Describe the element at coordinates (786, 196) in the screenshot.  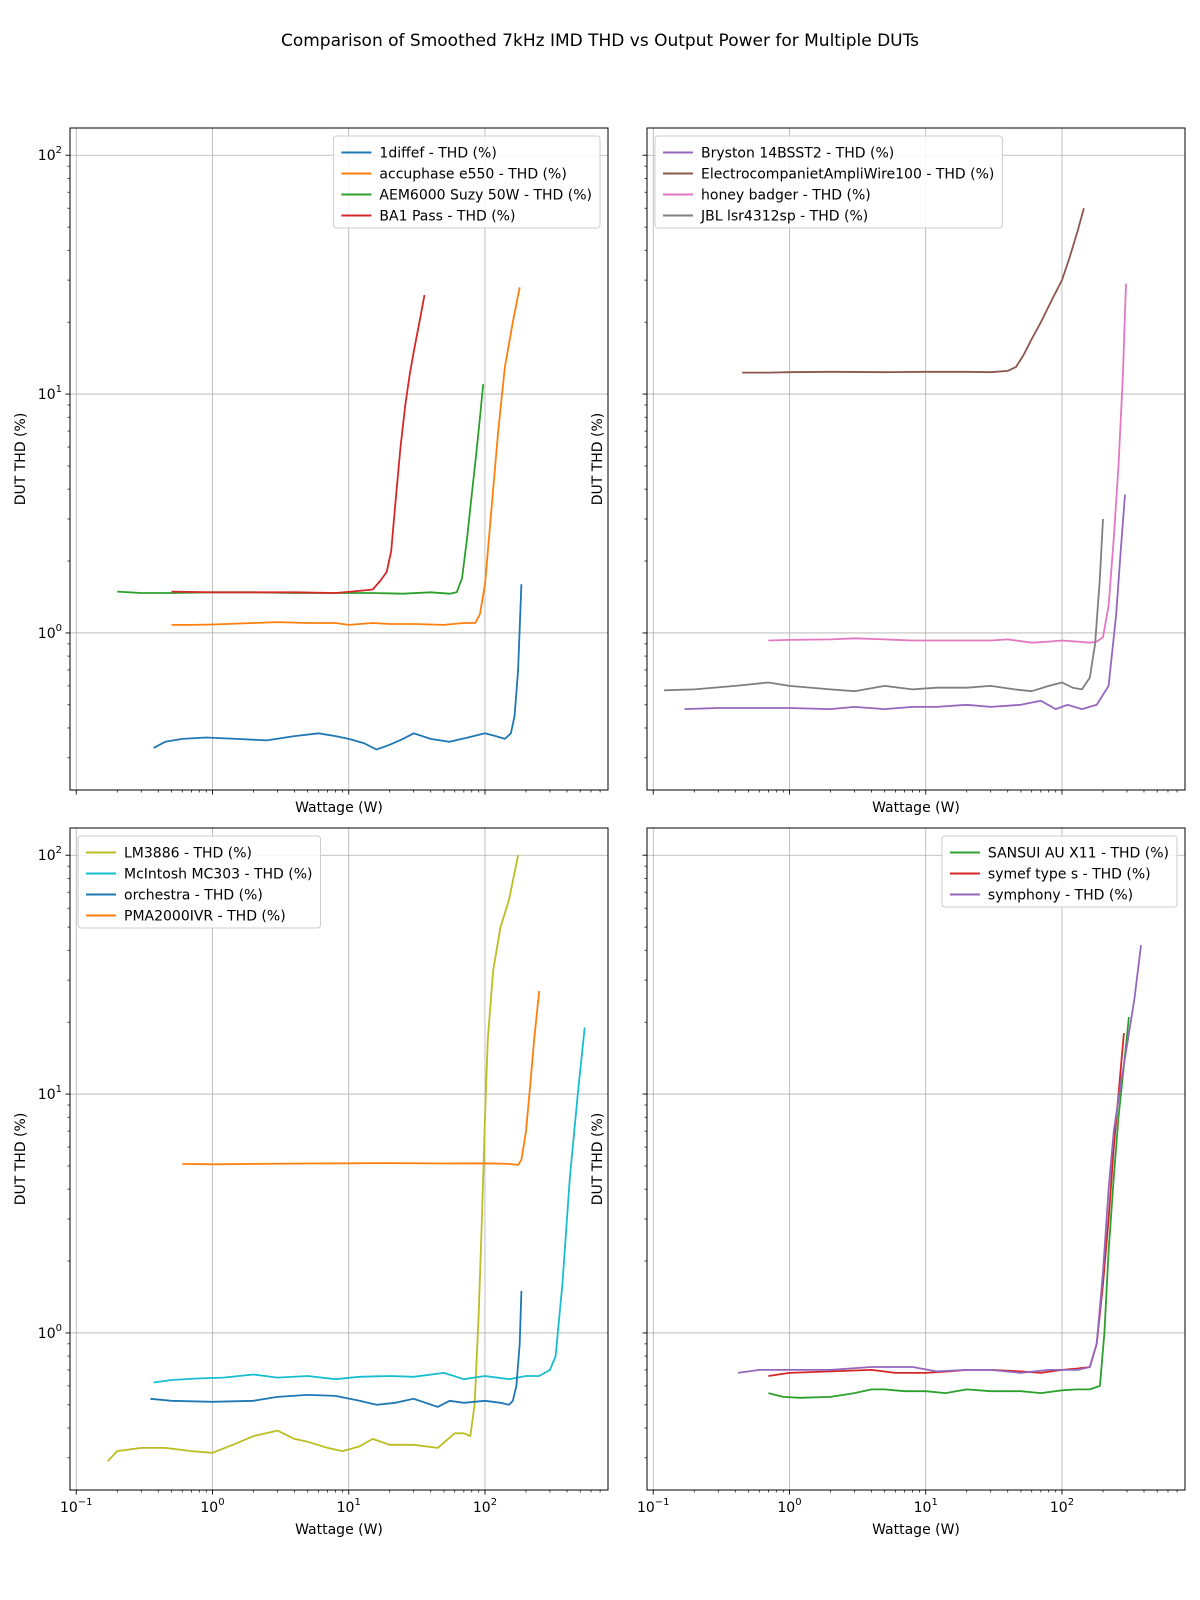
I see `legend-label-3: honey badger - THD (%)` at that location.